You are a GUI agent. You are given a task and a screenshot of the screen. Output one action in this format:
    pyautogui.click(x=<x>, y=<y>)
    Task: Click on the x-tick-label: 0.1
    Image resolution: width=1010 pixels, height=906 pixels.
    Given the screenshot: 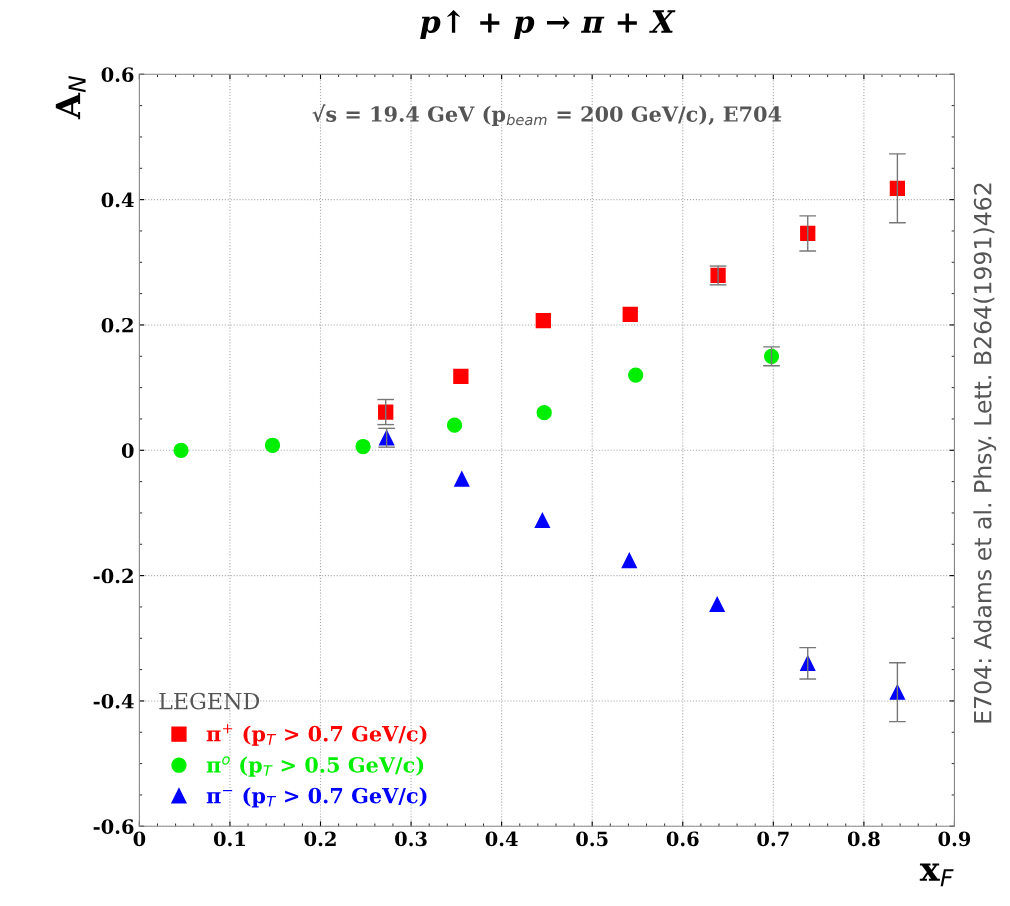 What is the action you would take?
    pyautogui.click(x=229, y=839)
    